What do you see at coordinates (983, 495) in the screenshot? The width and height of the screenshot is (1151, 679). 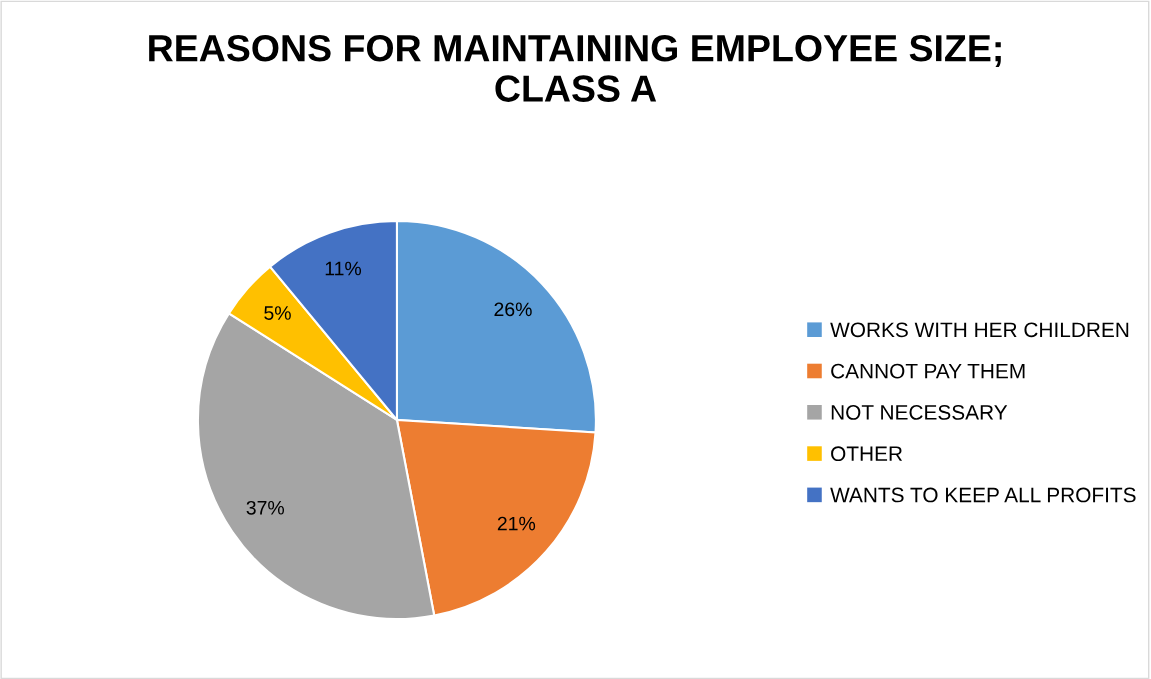 I see `legend-label: WANTS TO KEEP ALL PROFITS` at bounding box center [983, 495].